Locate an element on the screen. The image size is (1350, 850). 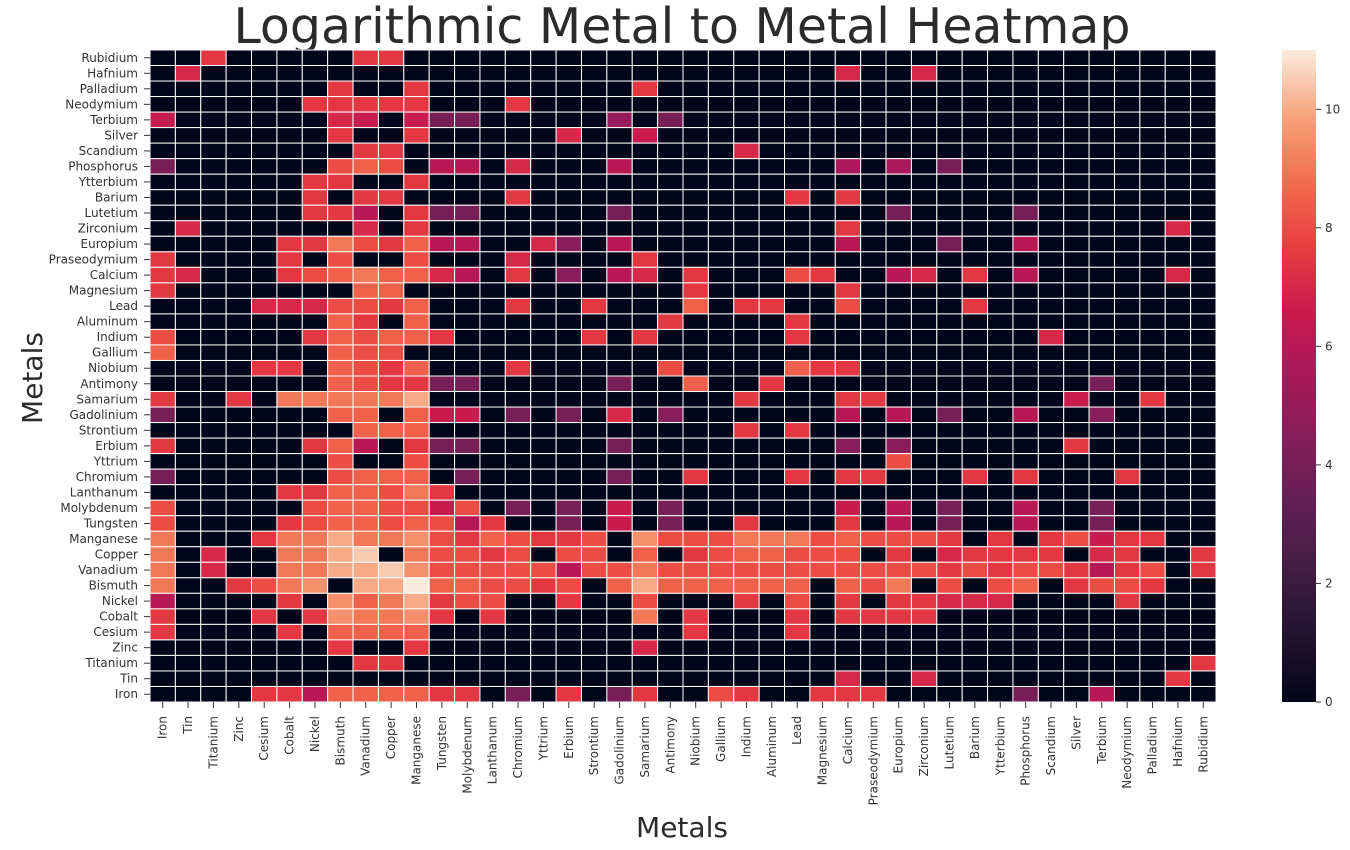
y-tick-label: Zirconium is located at coordinates (108, 229).